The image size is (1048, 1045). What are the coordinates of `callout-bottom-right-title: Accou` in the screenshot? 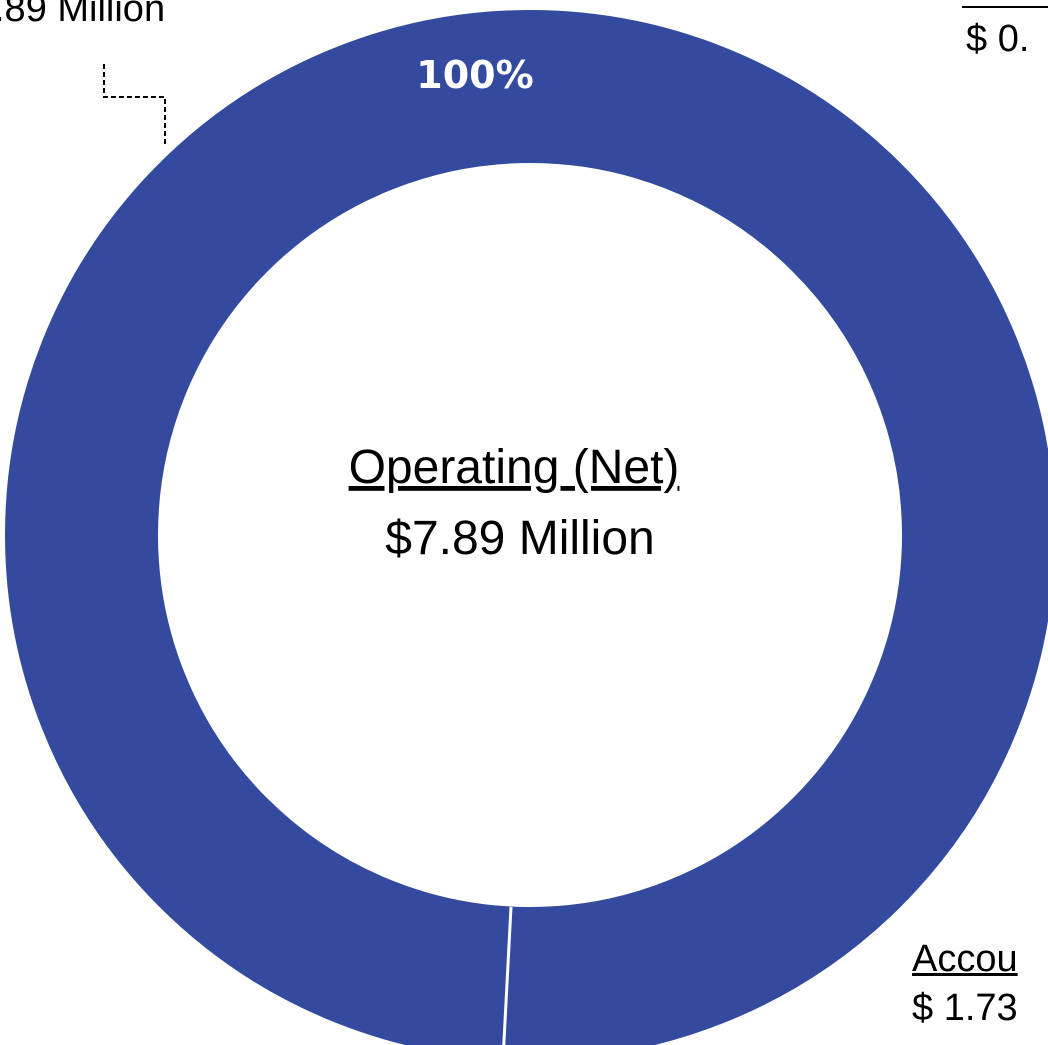 It's located at (965, 959).